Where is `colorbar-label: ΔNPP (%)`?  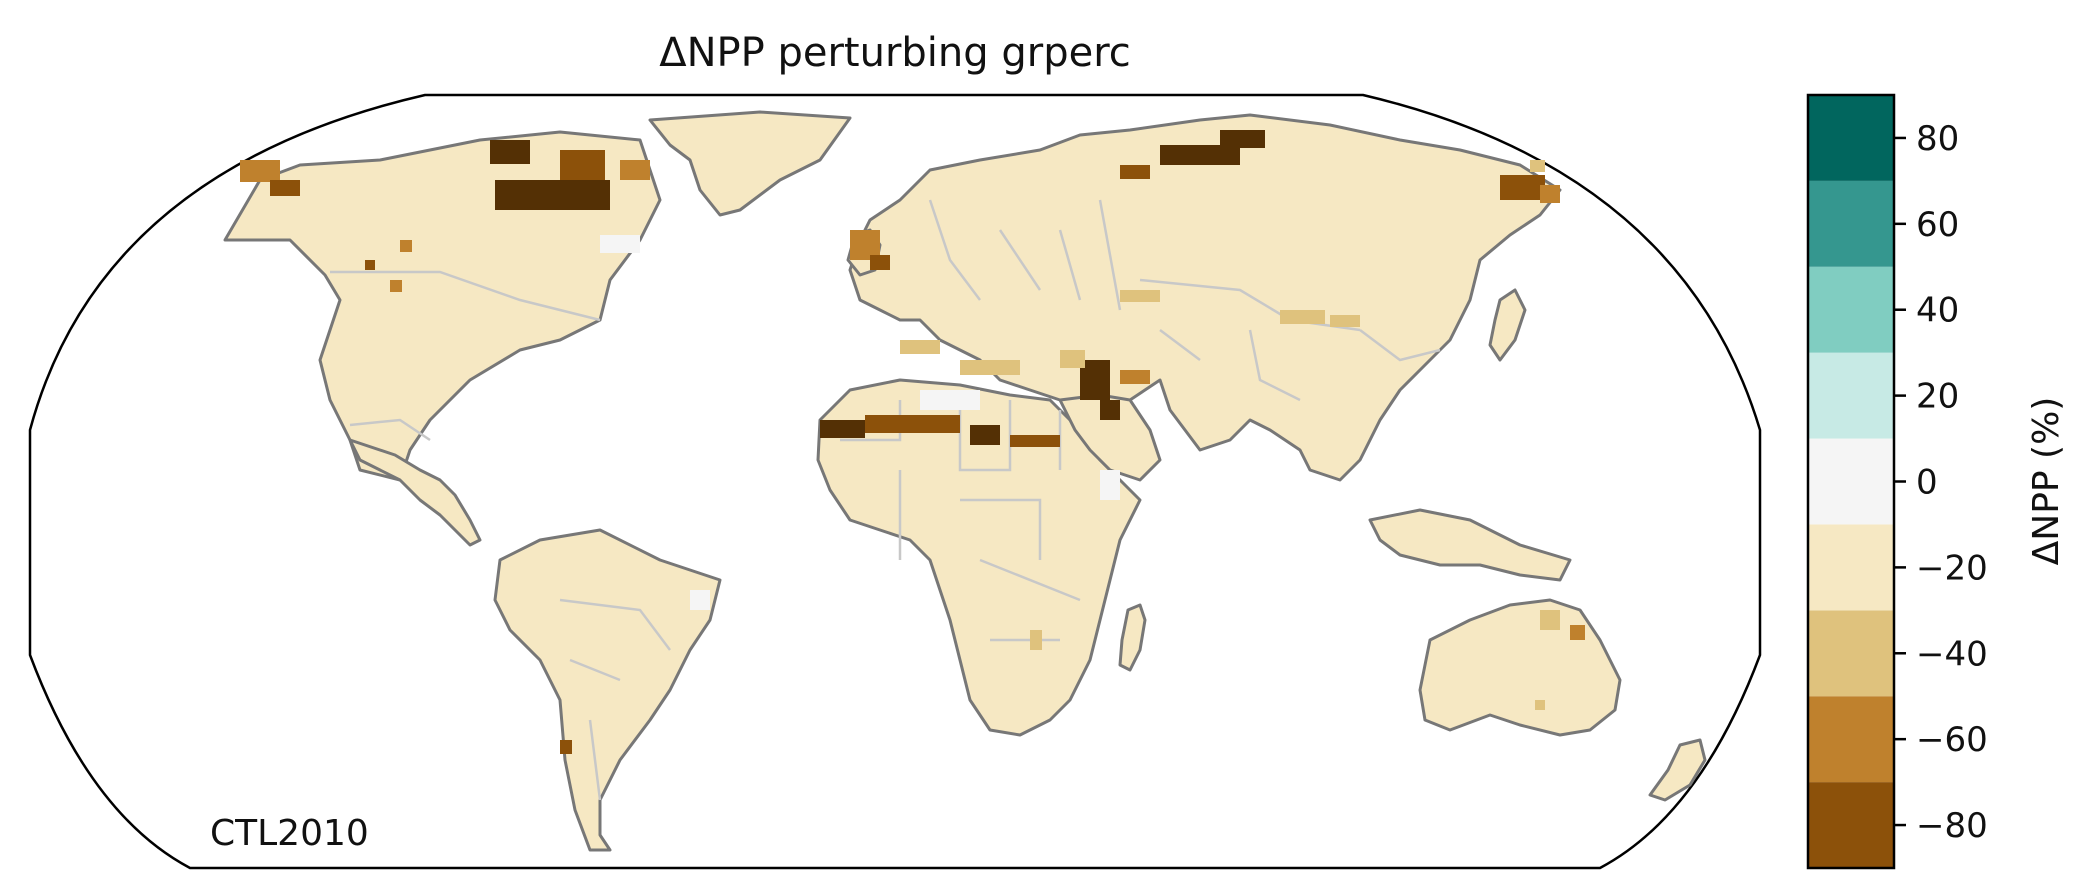
colorbar-label: ΔNPP (%) is located at coordinates (2046, 481).